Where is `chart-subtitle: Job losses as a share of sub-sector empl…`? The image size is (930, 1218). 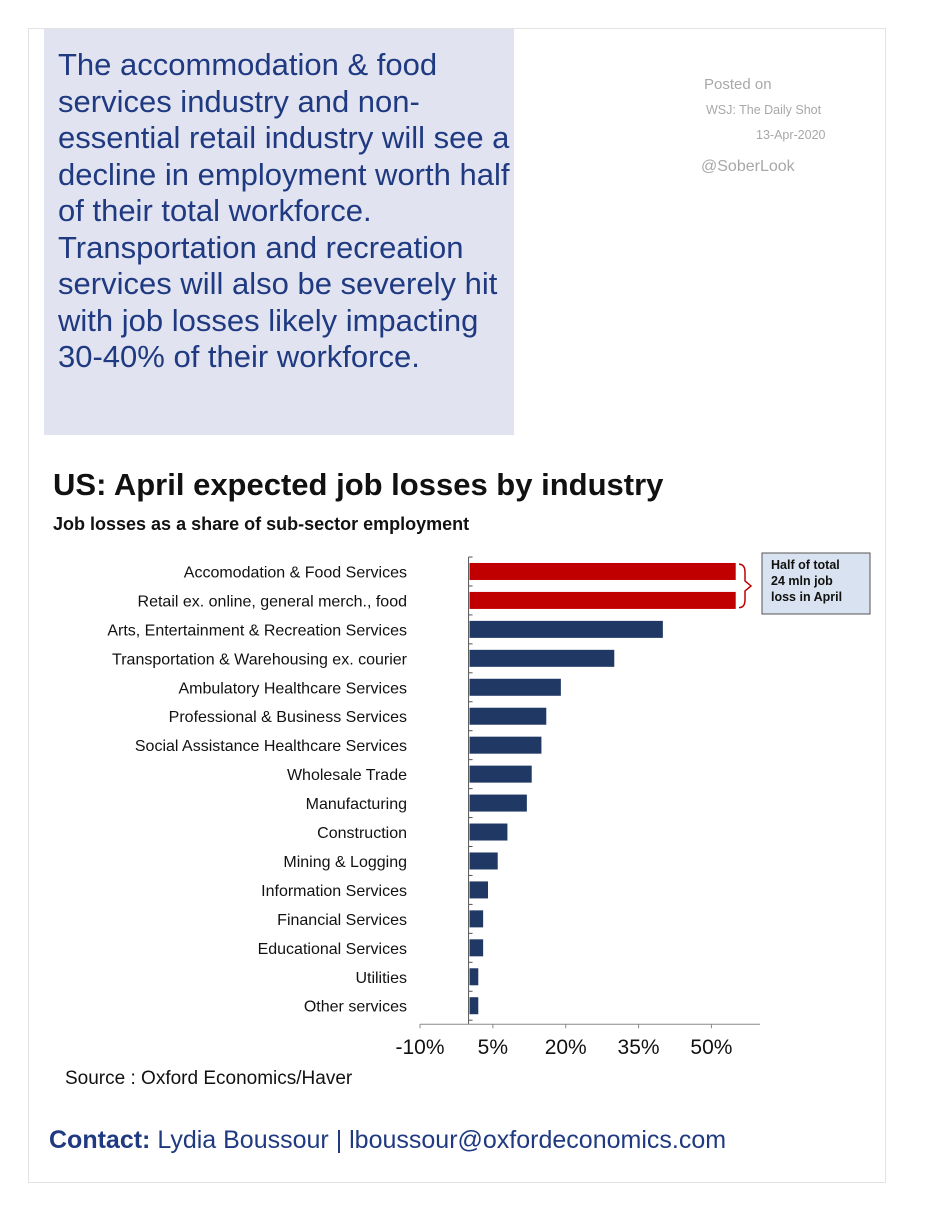 chart-subtitle: Job losses as a share of sub-sector empl… is located at coordinates (261, 524).